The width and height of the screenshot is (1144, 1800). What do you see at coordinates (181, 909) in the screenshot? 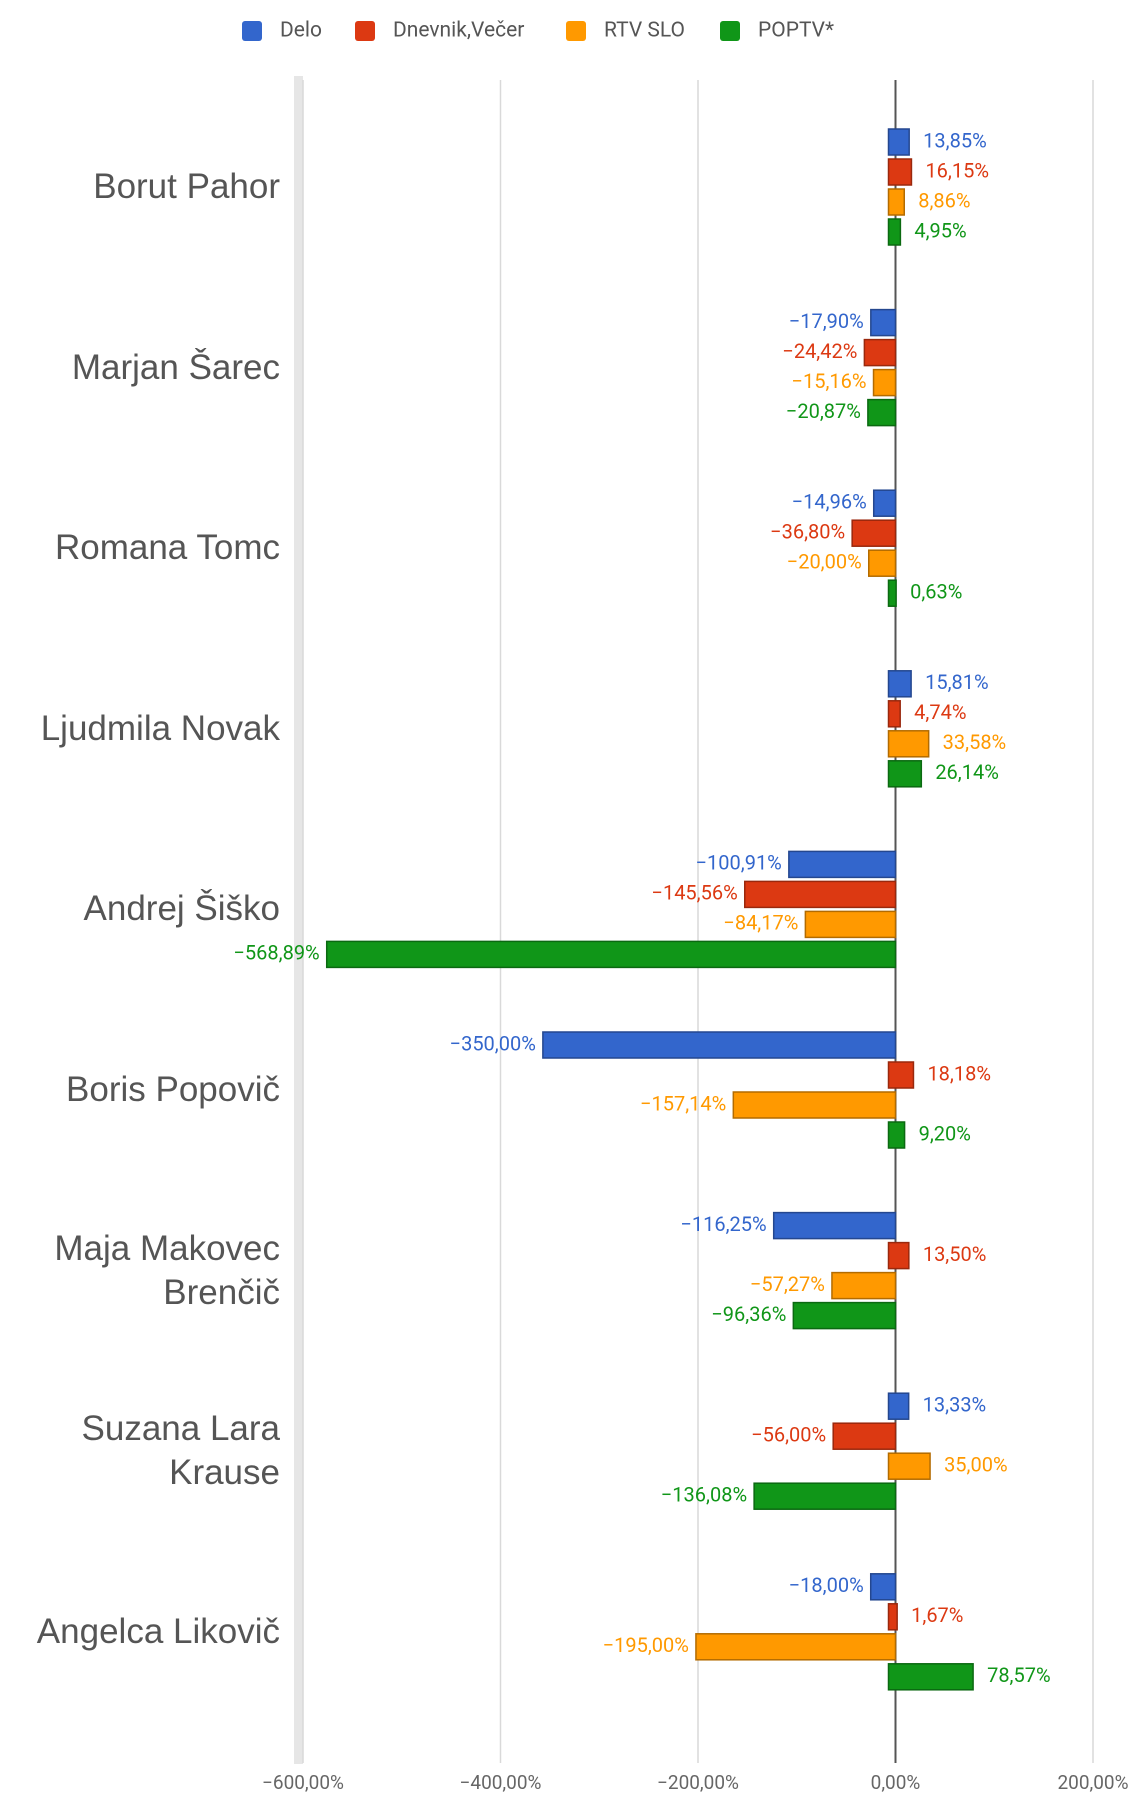
I see `category-label: Andrej Šiško` at bounding box center [181, 909].